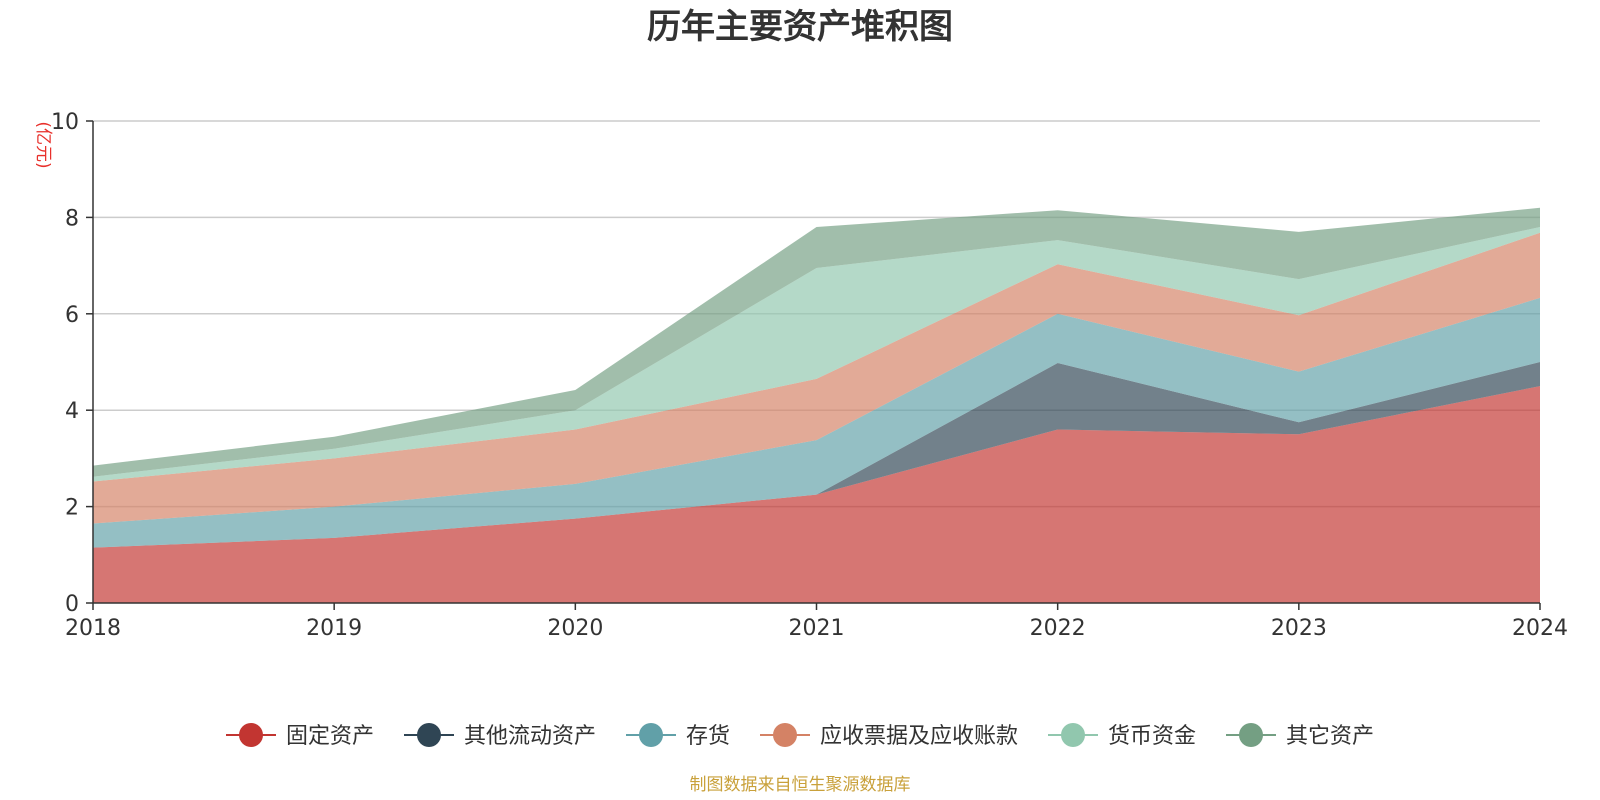  I want to click on legend-label: 其他流动资产, so click(530, 736).